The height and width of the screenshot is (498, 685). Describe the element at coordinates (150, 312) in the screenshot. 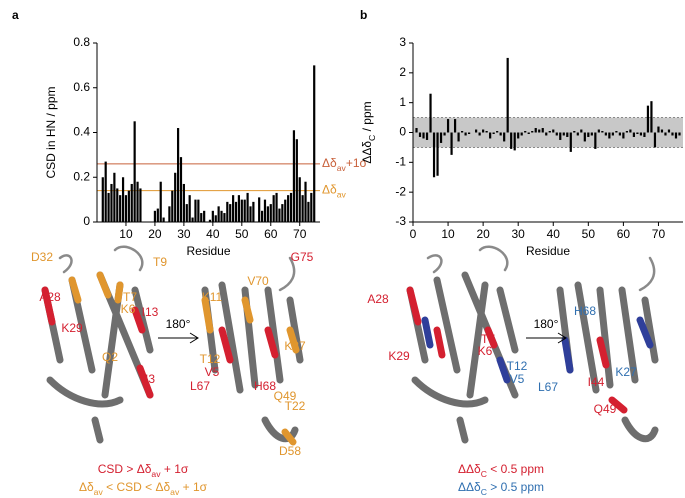

I see `residue-label: I13` at that location.